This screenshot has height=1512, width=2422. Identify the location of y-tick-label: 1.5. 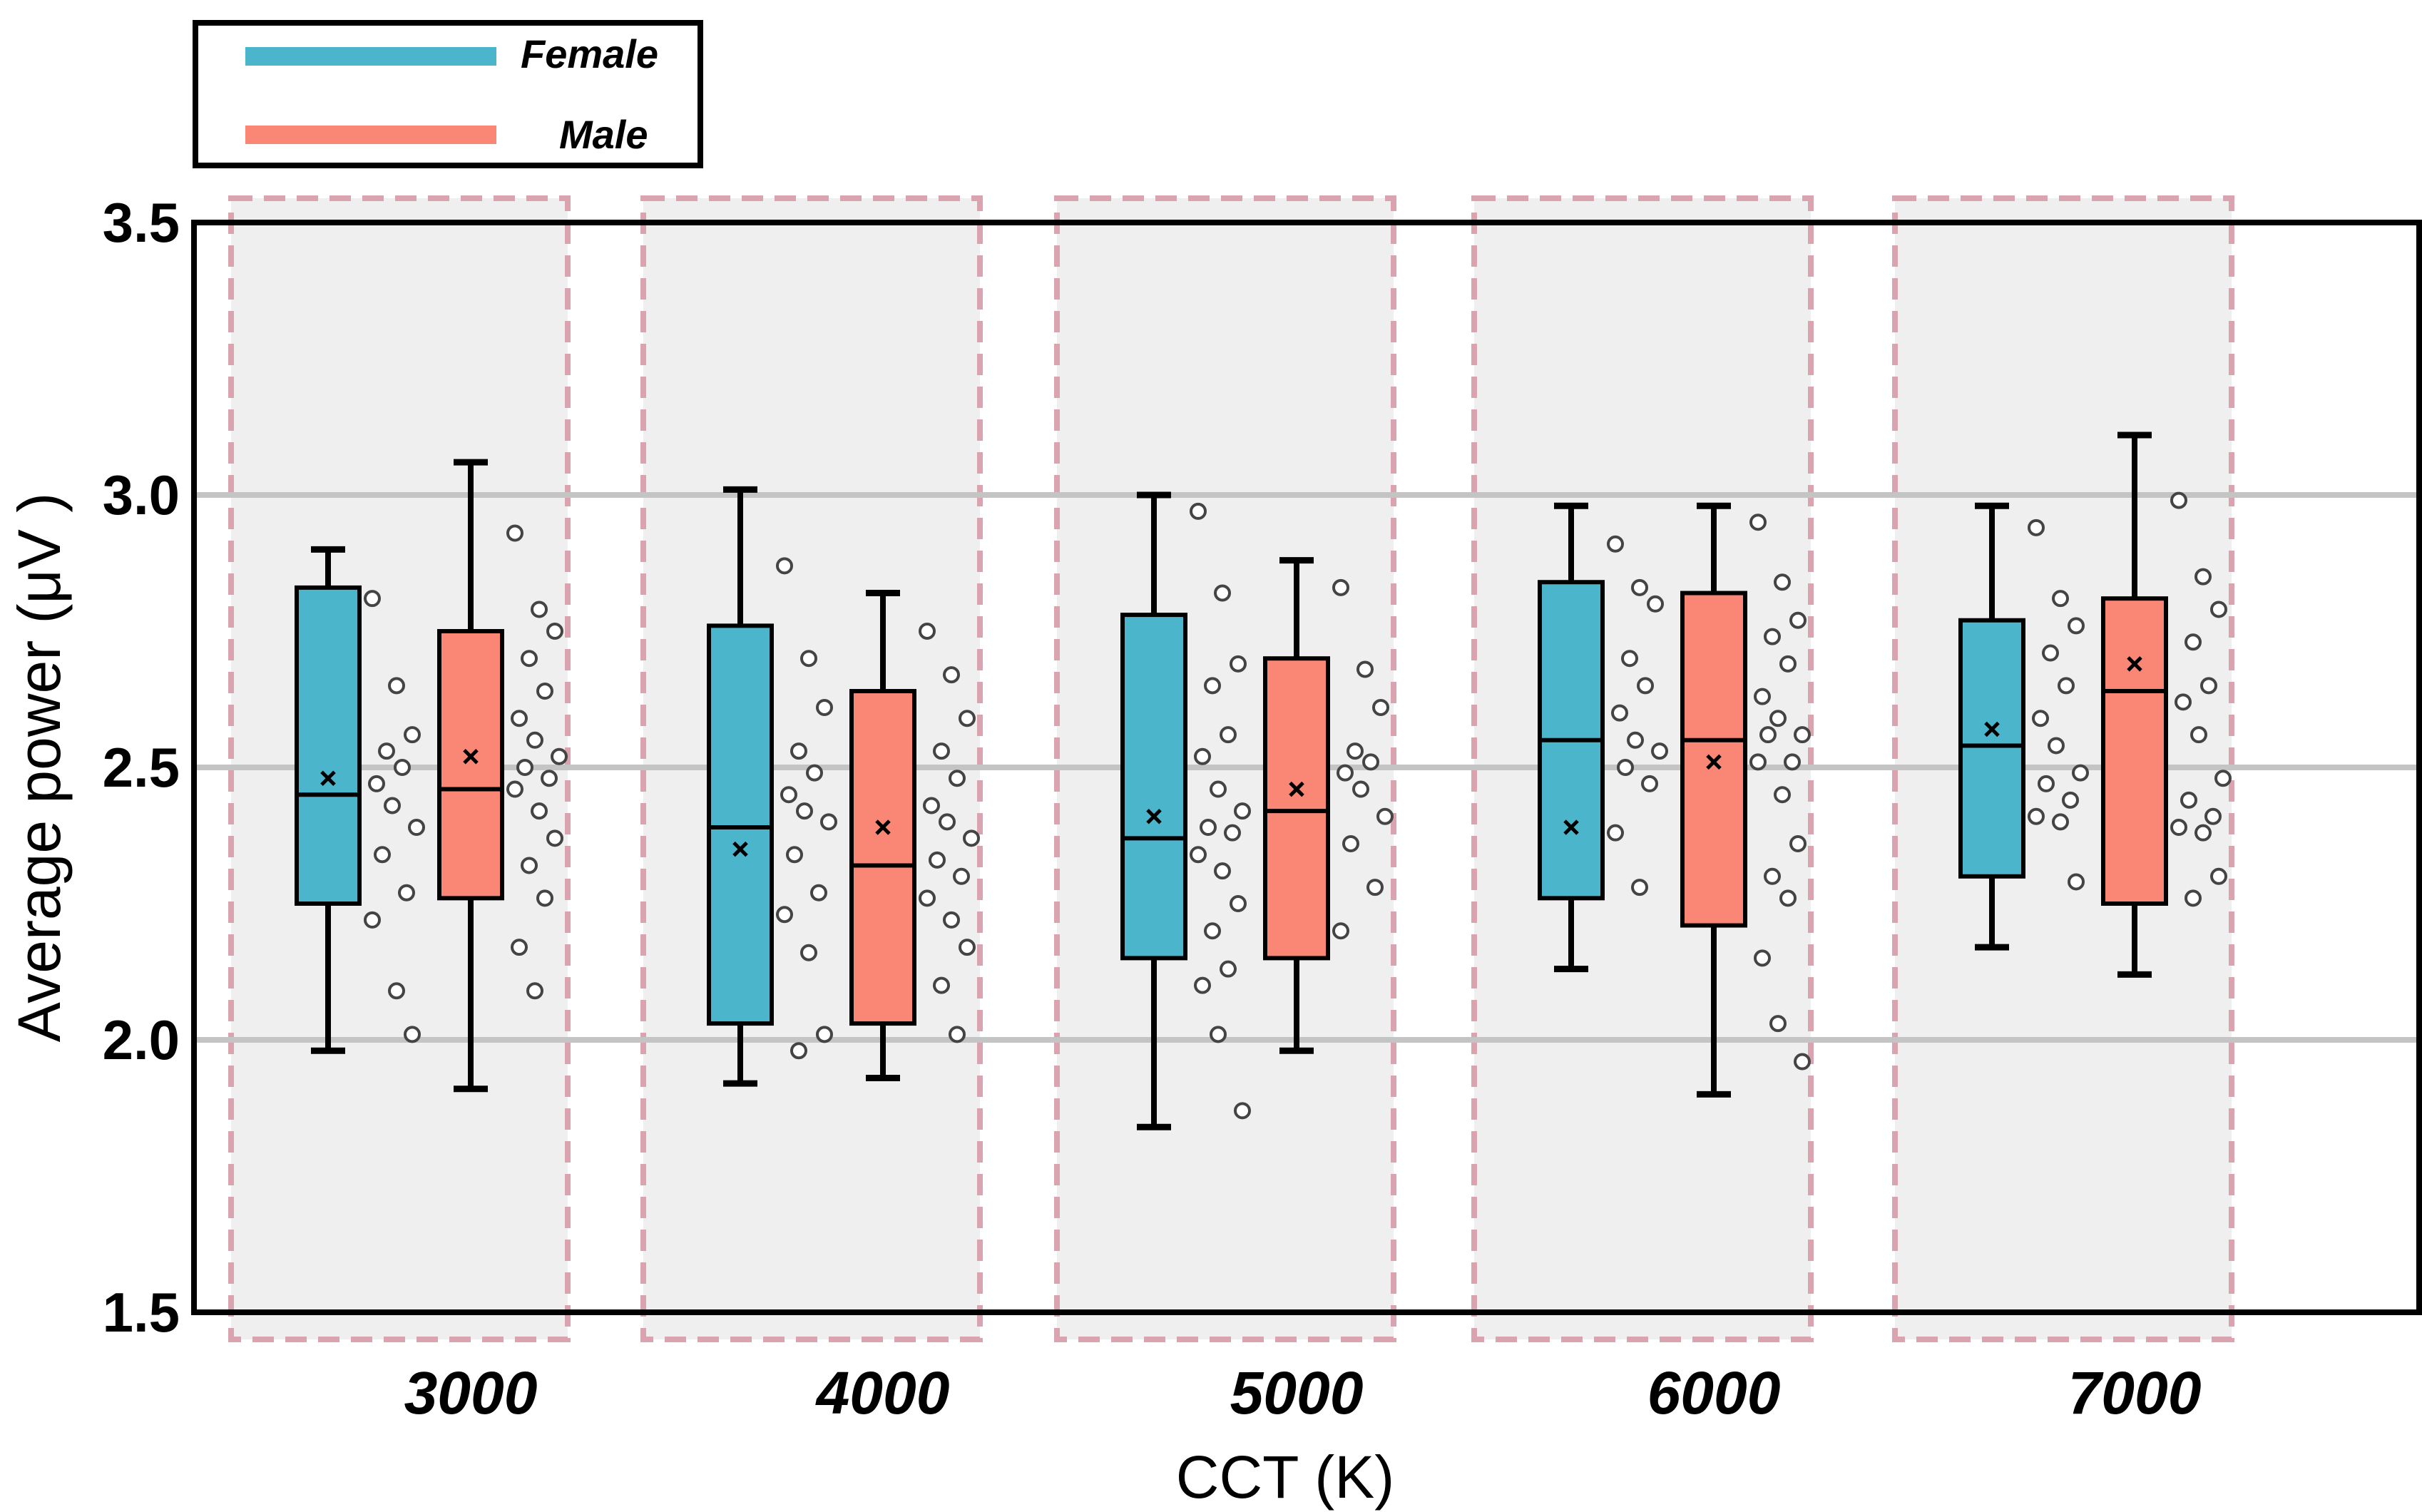
(141, 1312).